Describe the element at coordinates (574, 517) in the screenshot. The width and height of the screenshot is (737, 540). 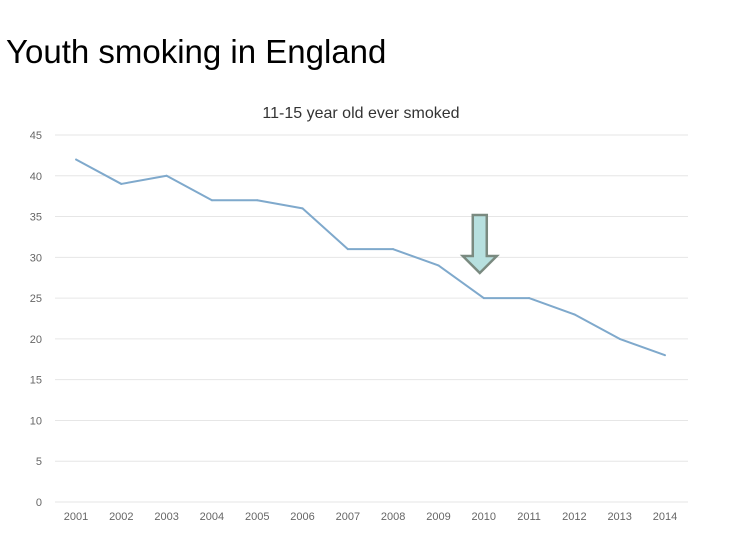
I see `x-tick-label: 2012` at that location.